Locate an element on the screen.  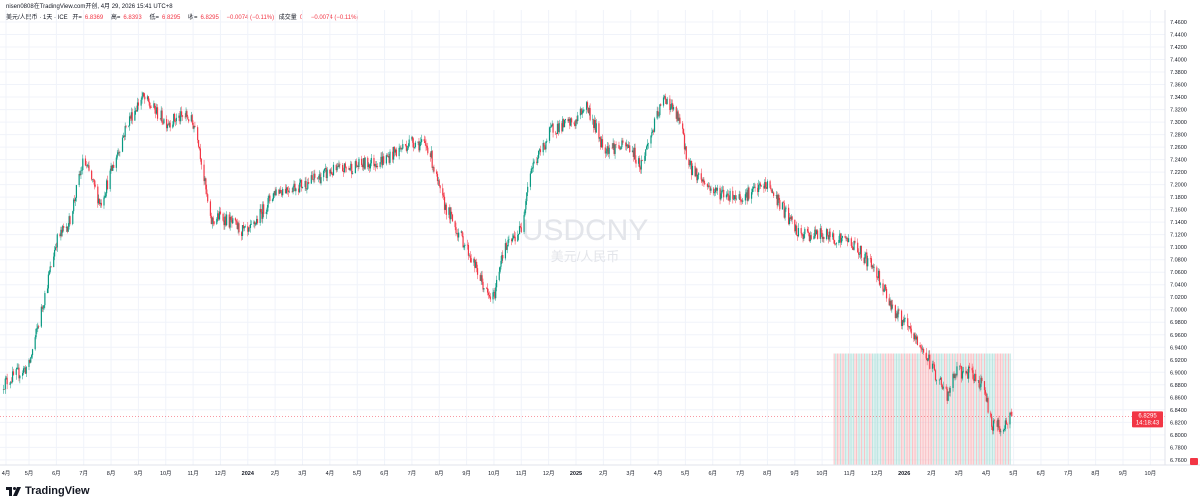
symbol-label: 美元/人民币 · 1天 · ICE is located at coordinates (37, 18).